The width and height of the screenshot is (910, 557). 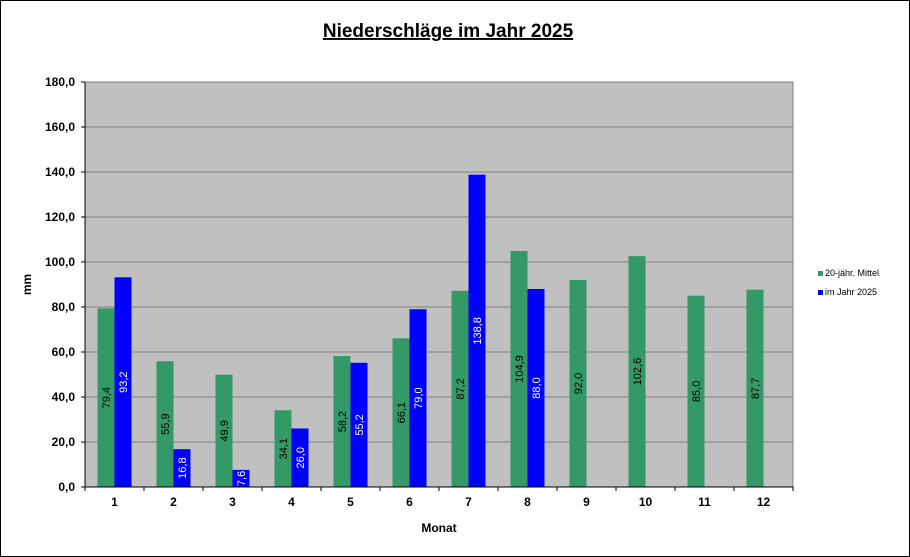 I want to click on x-tick-label: 12, so click(x=764, y=502).